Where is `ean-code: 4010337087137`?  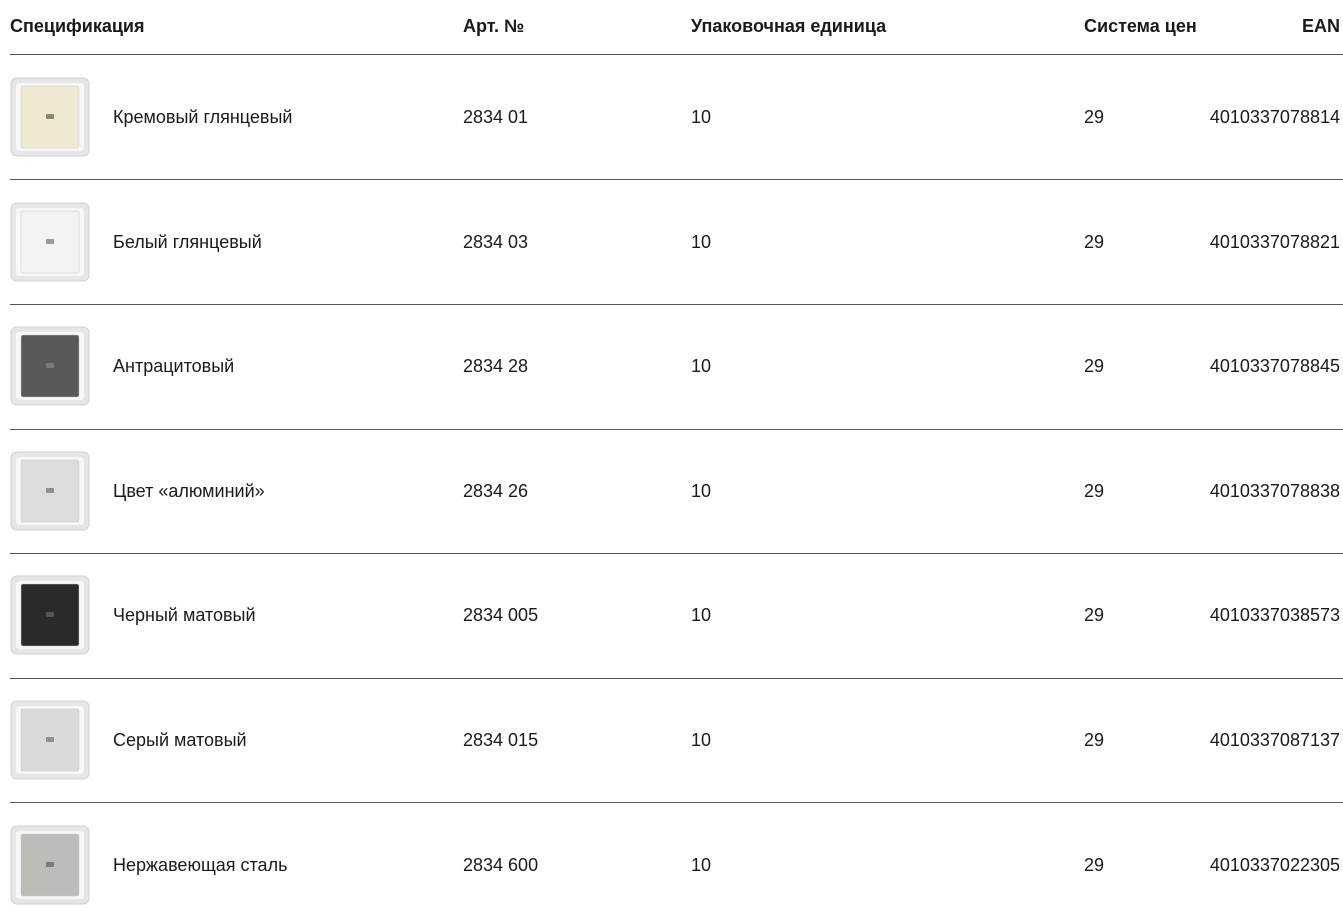 ean-code: 4010337087137 is located at coordinates (1274, 740).